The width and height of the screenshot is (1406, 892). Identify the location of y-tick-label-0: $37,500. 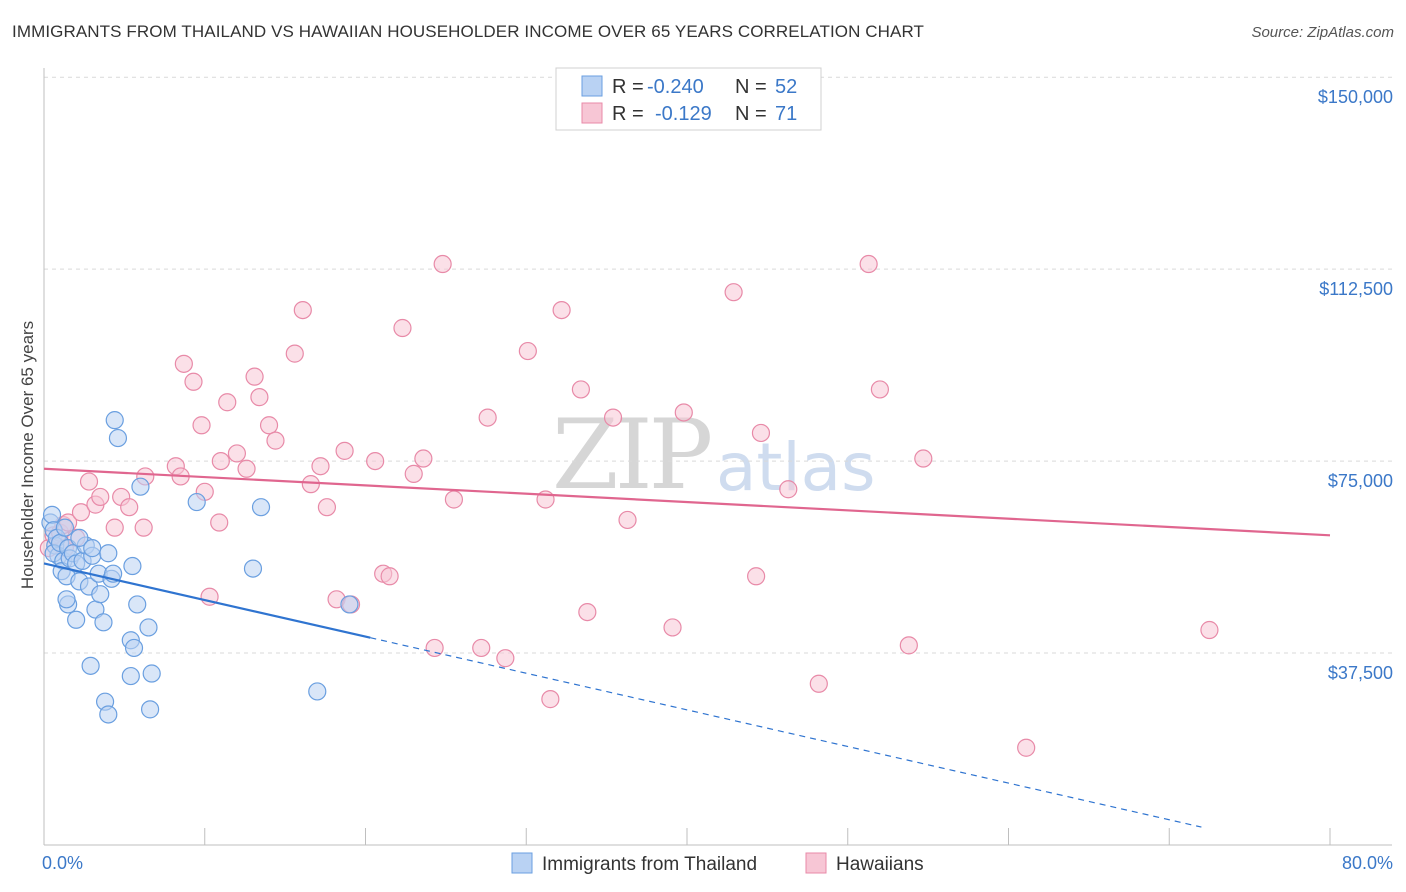
(1360, 673).